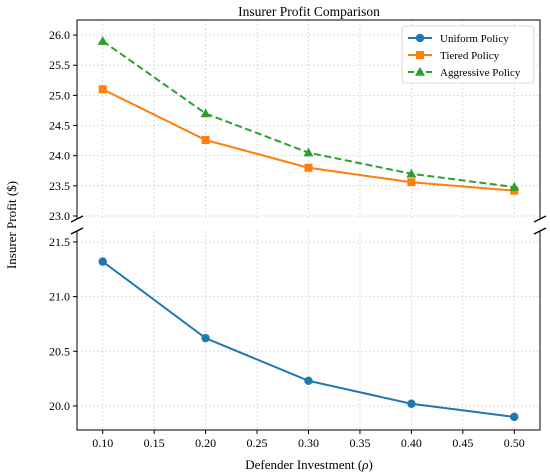 The height and width of the screenshot is (476, 550). I want to click on y-tick-label: 23.5, so click(59, 186).